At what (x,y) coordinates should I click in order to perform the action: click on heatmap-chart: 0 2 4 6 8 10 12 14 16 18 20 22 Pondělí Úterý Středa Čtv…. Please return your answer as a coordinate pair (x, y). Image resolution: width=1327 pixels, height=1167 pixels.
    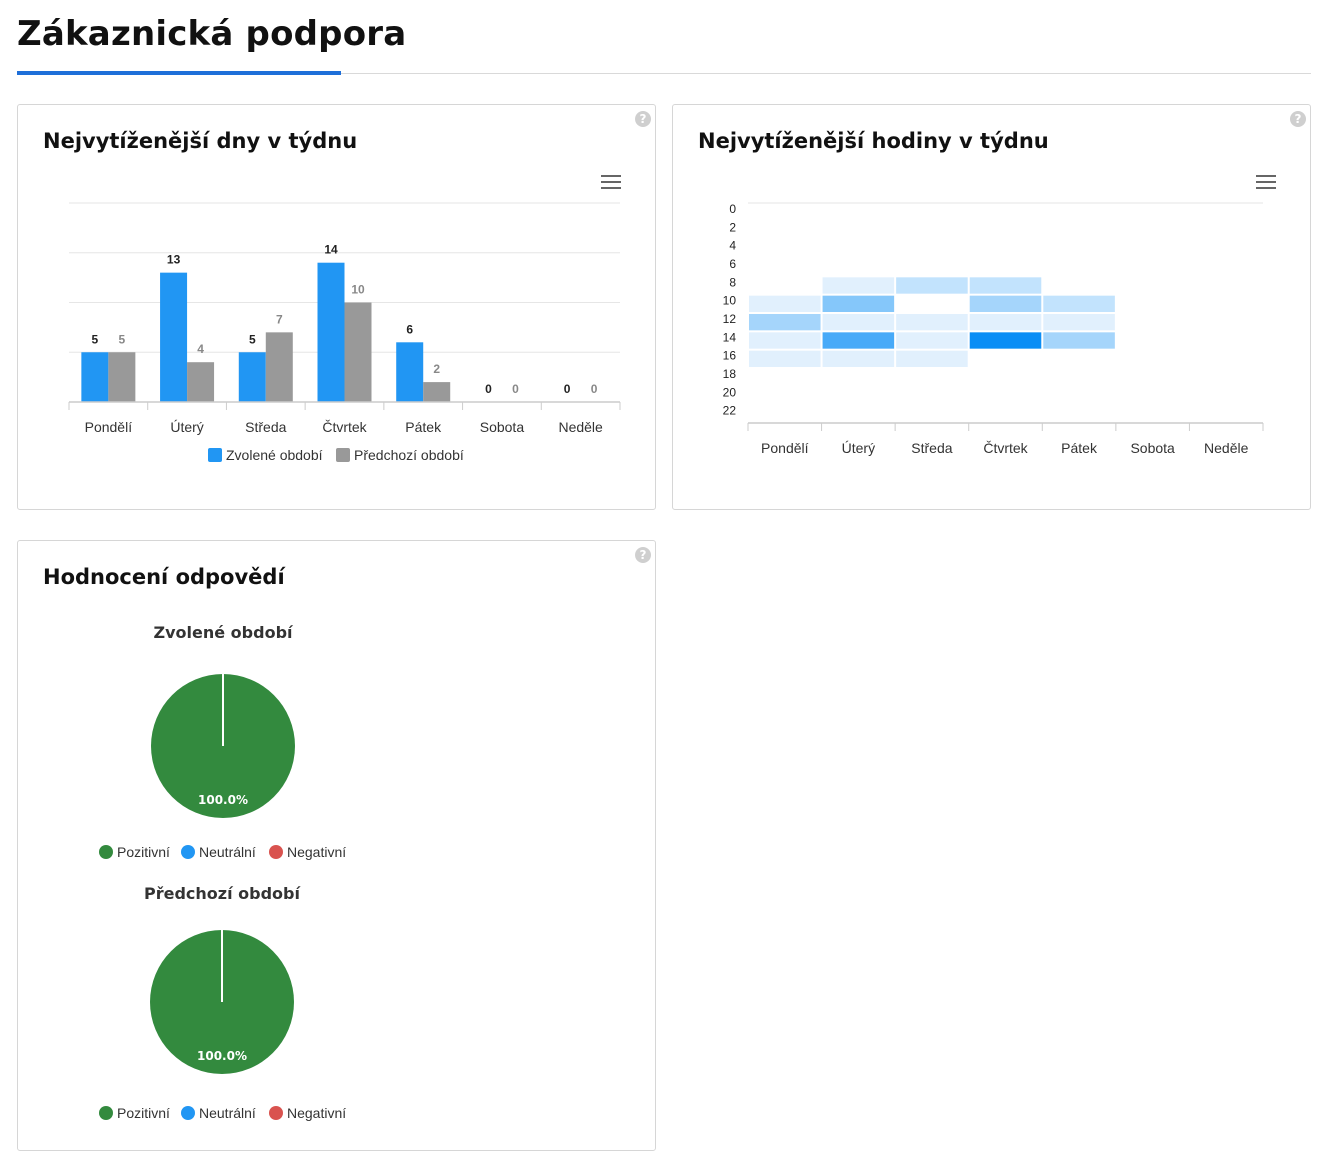
    Looking at the image, I should click on (993, 329).